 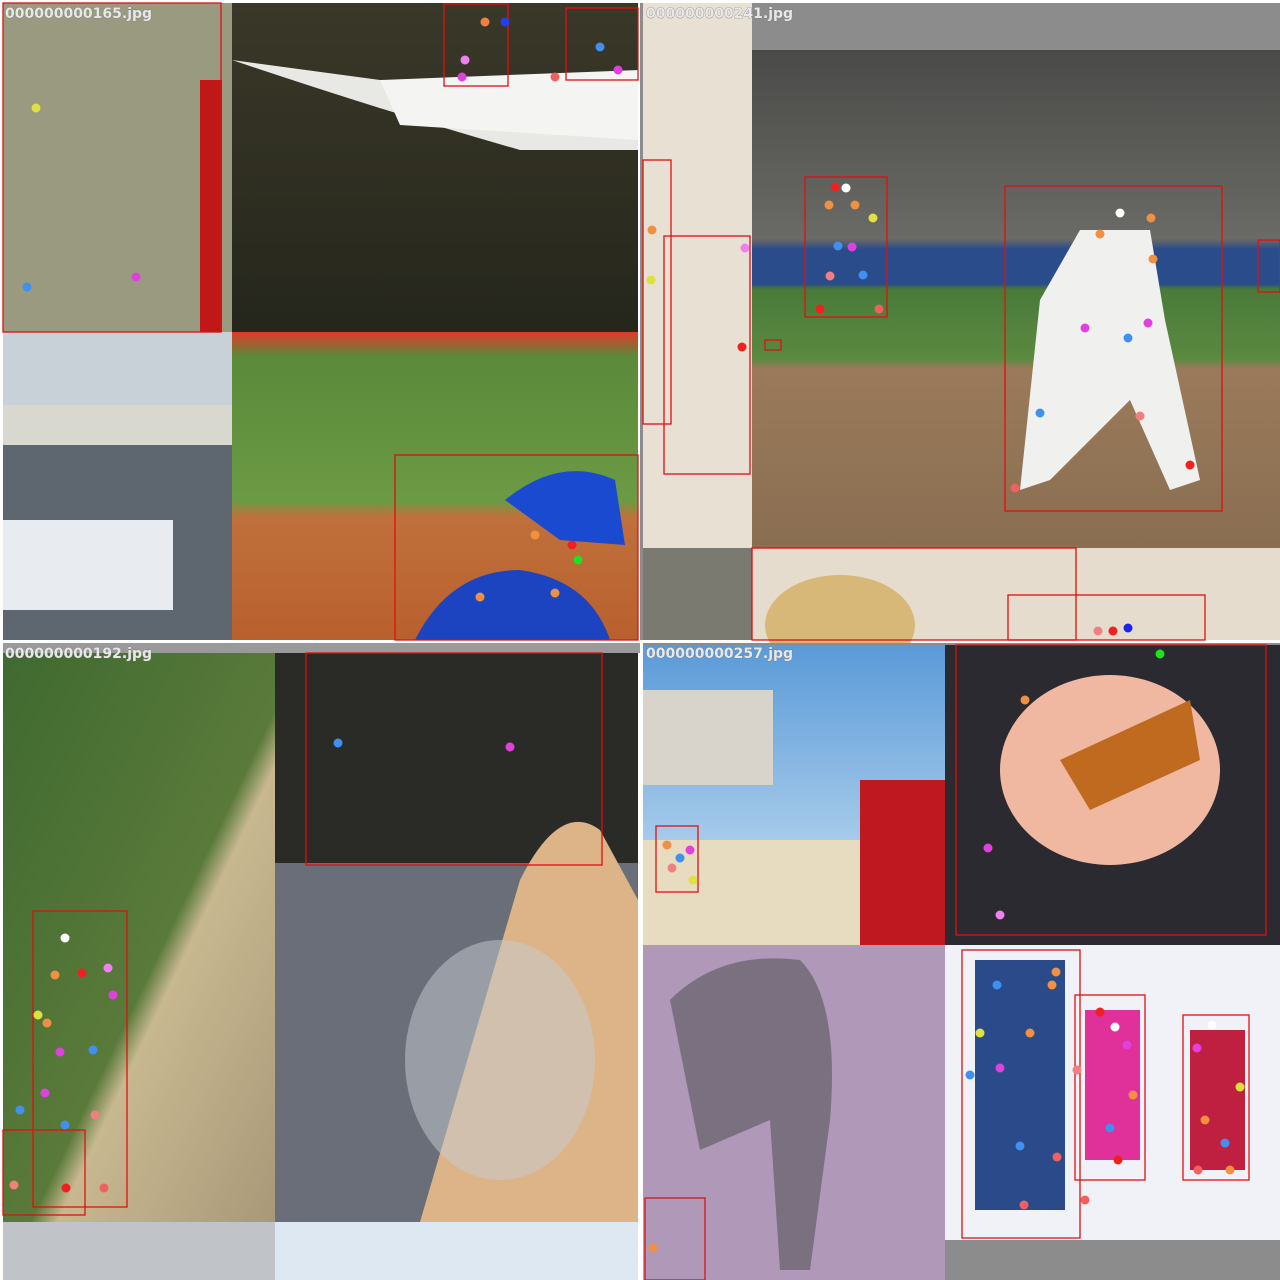 What do you see at coordinates (1020, 1085) in the screenshot?
I see `skier` at bounding box center [1020, 1085].